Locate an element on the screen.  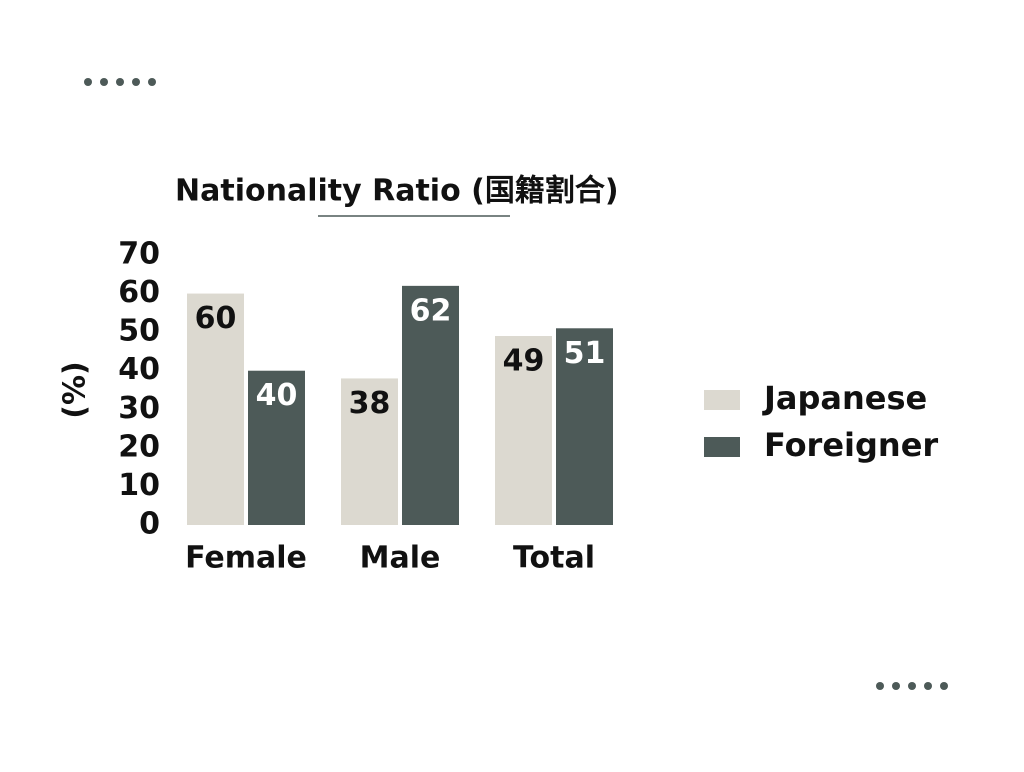
x-tick-label: Total is located at coordinates (554, 558).